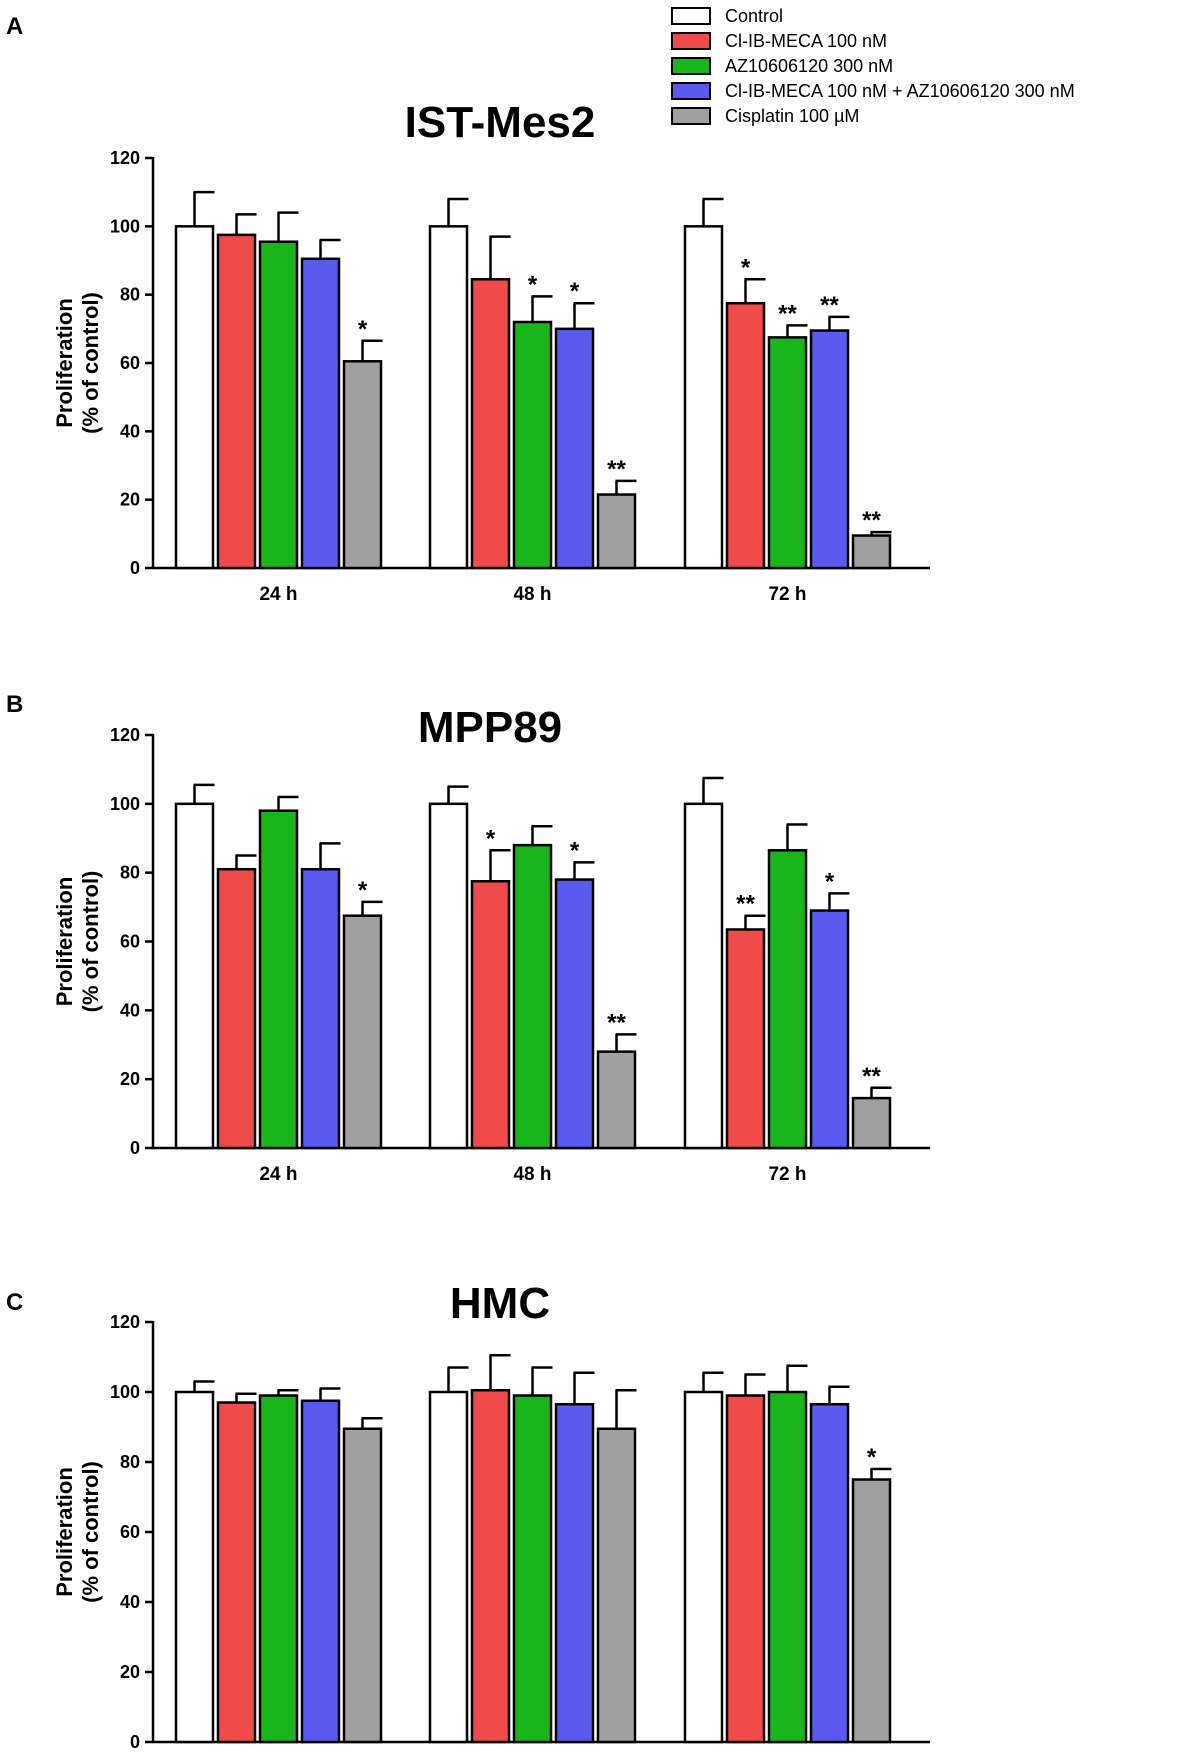  Describe the element at coordinates (691, 116) in the screenshot. I see `legend-swatch-cisplatin-100-m` at that location.